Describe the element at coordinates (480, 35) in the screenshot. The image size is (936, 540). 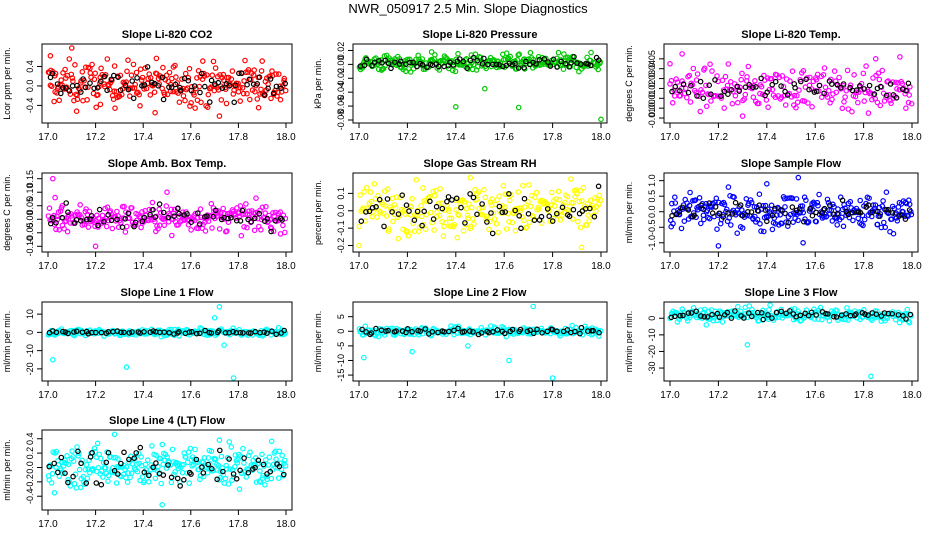
I see `panel-2-title: Slope Li-820 Pressure` at that location.